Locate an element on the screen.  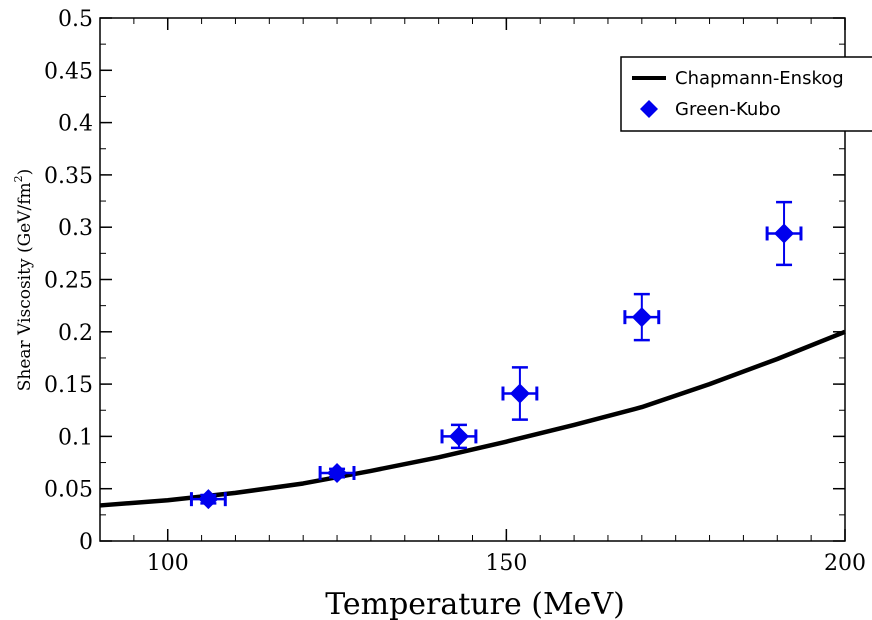
y-axis-title-main: Shear Viscosity (GeV/fm is located at coordinates (25, 286).